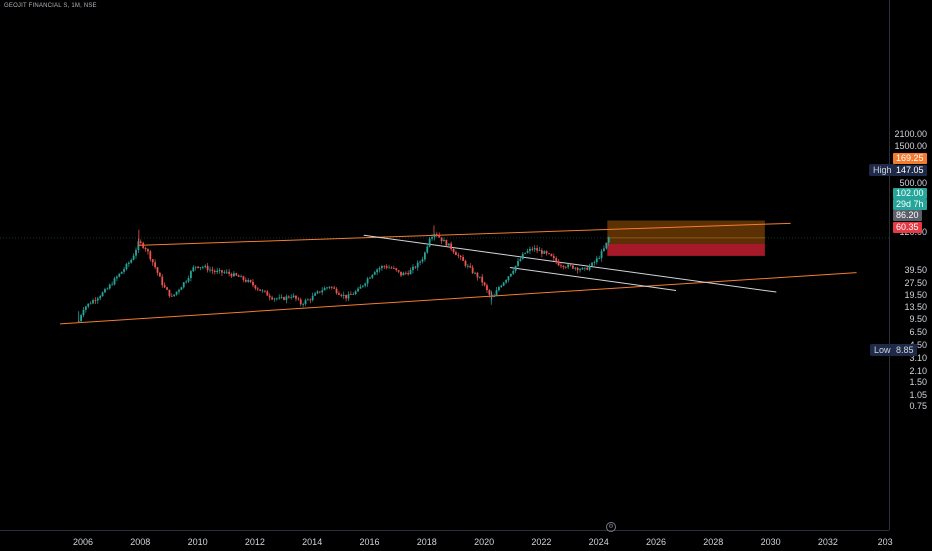 The height and width of the screenshot is (551, 932). What do you see at coordinates (918, 319) in the screenshot?
I see `price-tick: 9.50` at bounding box center [918, 319].